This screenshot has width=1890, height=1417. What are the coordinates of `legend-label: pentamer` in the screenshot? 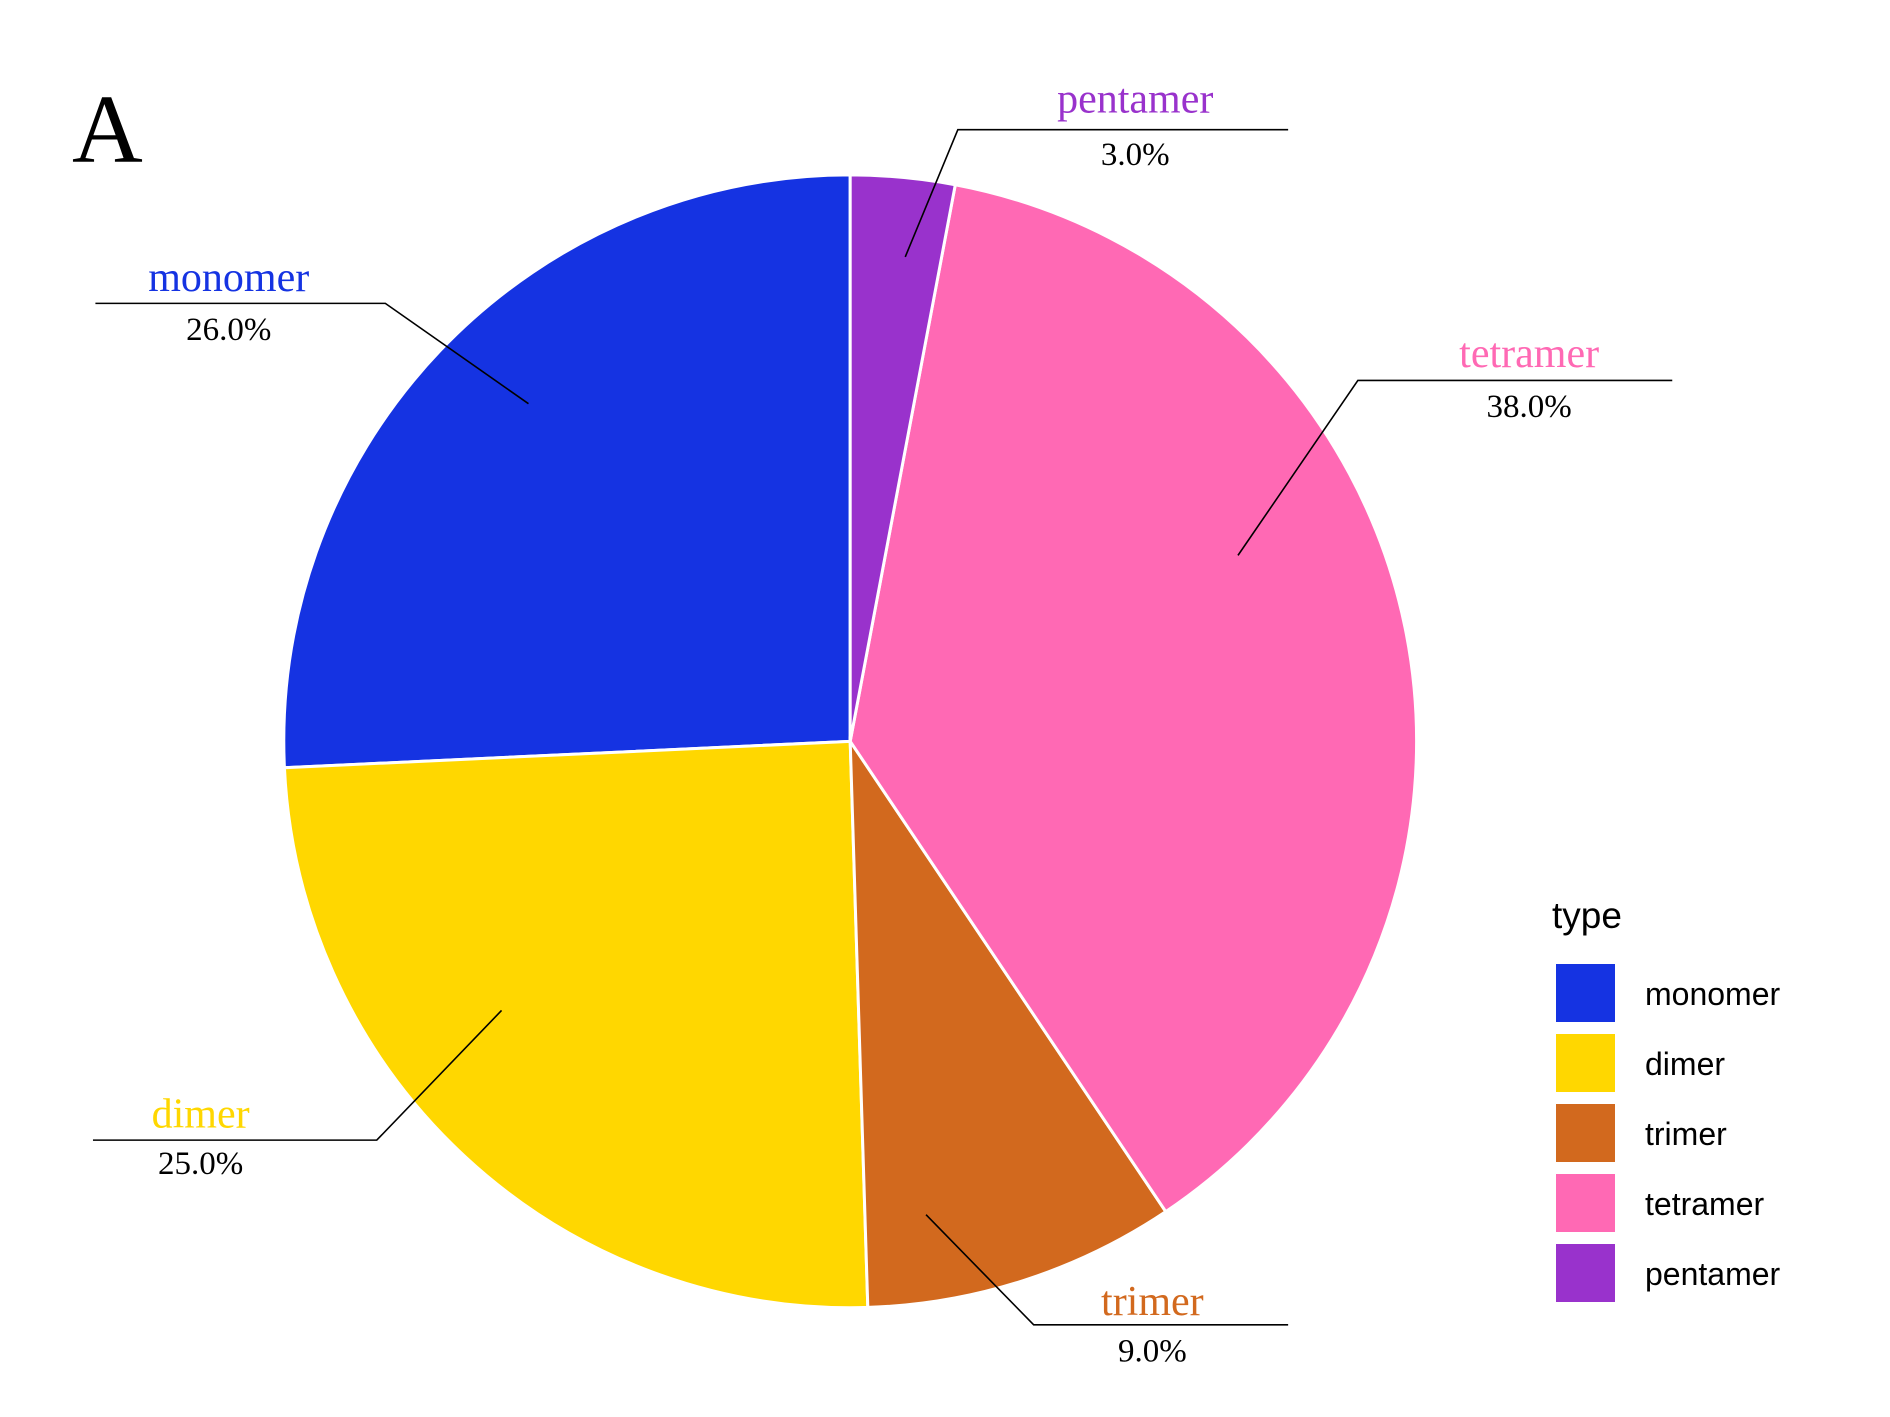 It's located at (1713, 1274).